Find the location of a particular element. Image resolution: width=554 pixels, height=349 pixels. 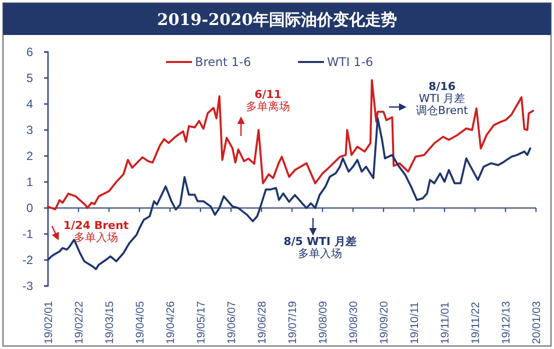

y-tick-label: 6 is located at coordinates (30, 51).